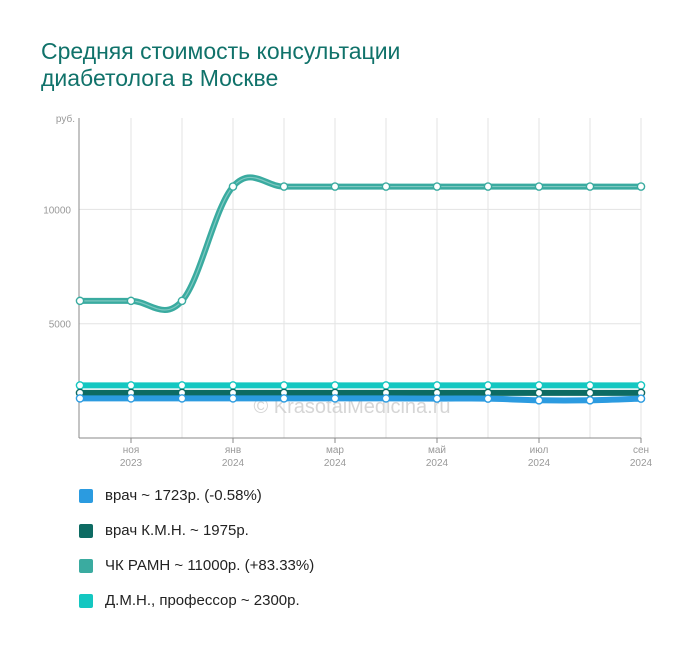  Describe the element at coordinates (131, 450) in the screenshot. I see `x-tick-label-month: ноя` at that location.